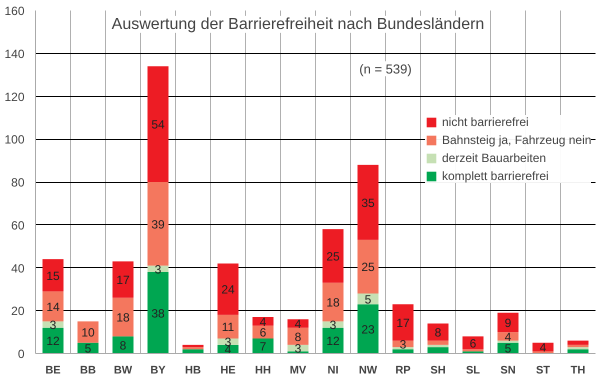 The image size is (605, 383). I want to click on y-tick-label: 140, so click(14, 53).